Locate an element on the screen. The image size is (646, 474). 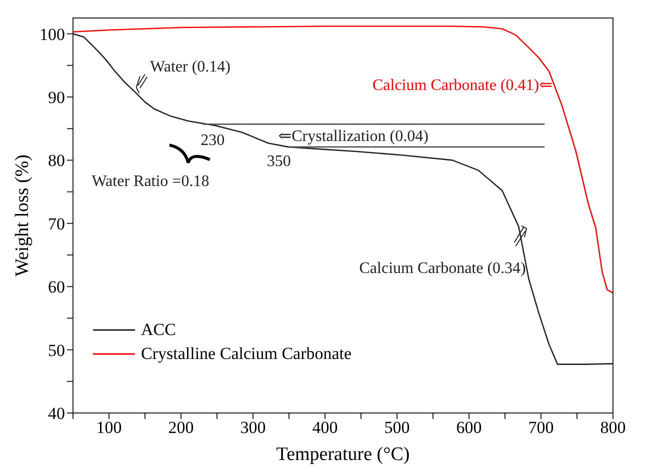
annotation: Calcium Carbonate (0.34) is located at coordinates (442, 269).